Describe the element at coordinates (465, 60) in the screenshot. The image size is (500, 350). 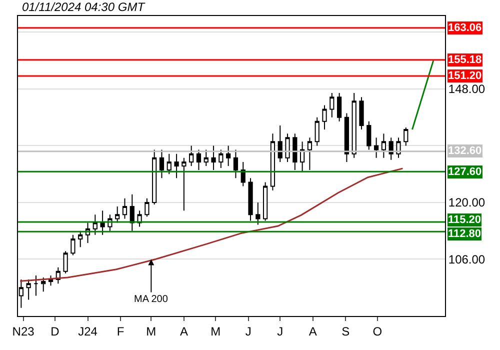
I see `ref-line-label: 155.18` at that location.